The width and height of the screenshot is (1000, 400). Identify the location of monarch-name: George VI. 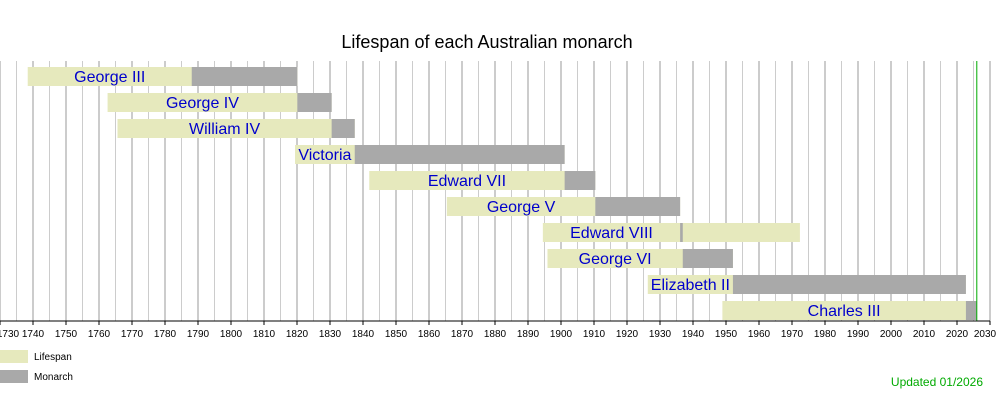
(615, 259).